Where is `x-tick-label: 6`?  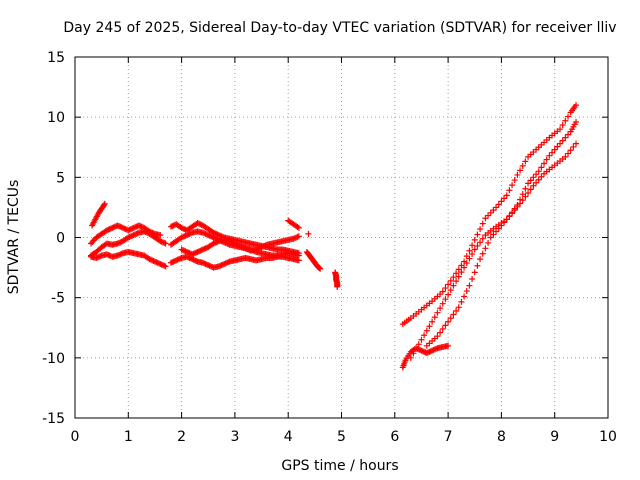
x-tick-label: 6 is located at coordinates (394, 437).